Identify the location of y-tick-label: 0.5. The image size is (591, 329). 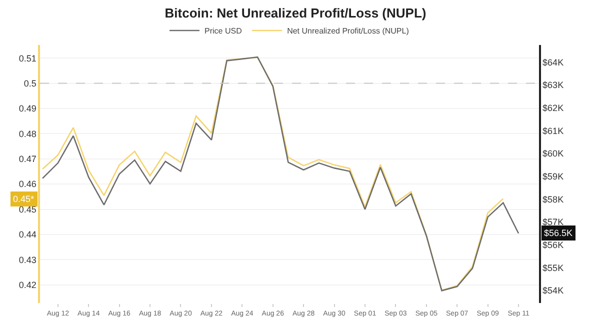
(30, 83).